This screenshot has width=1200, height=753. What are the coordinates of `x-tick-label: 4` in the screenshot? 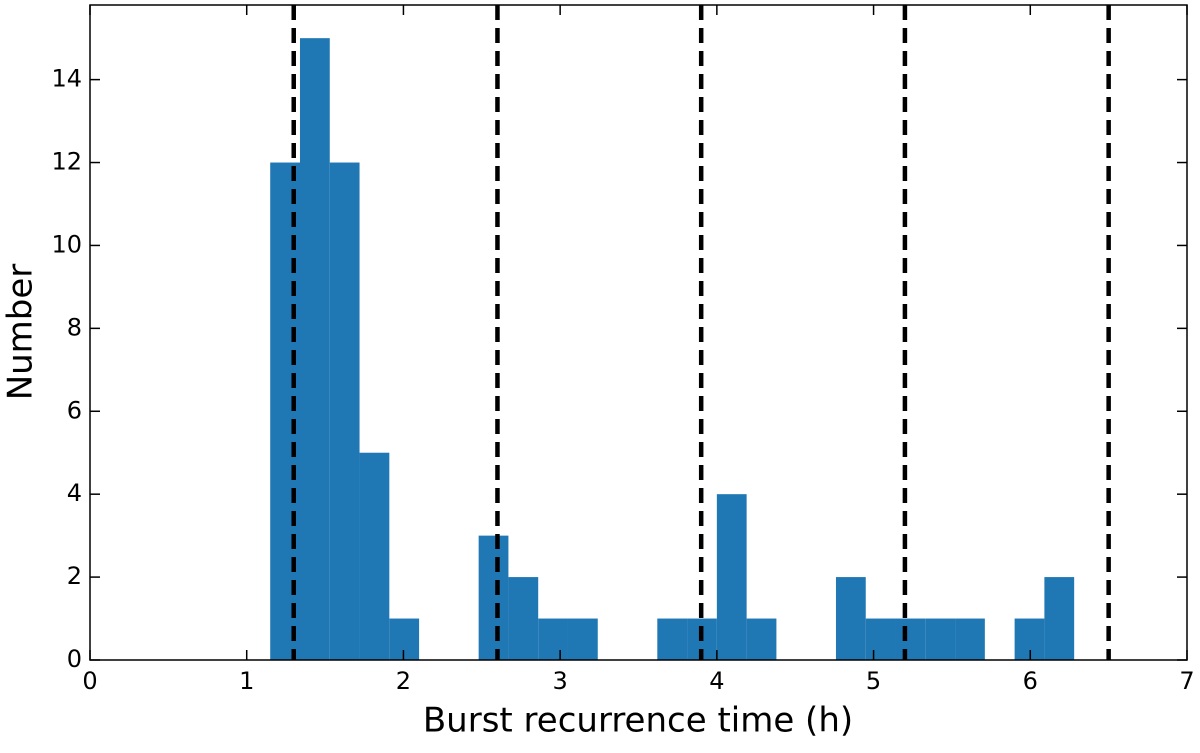 It's located at (716, 681).